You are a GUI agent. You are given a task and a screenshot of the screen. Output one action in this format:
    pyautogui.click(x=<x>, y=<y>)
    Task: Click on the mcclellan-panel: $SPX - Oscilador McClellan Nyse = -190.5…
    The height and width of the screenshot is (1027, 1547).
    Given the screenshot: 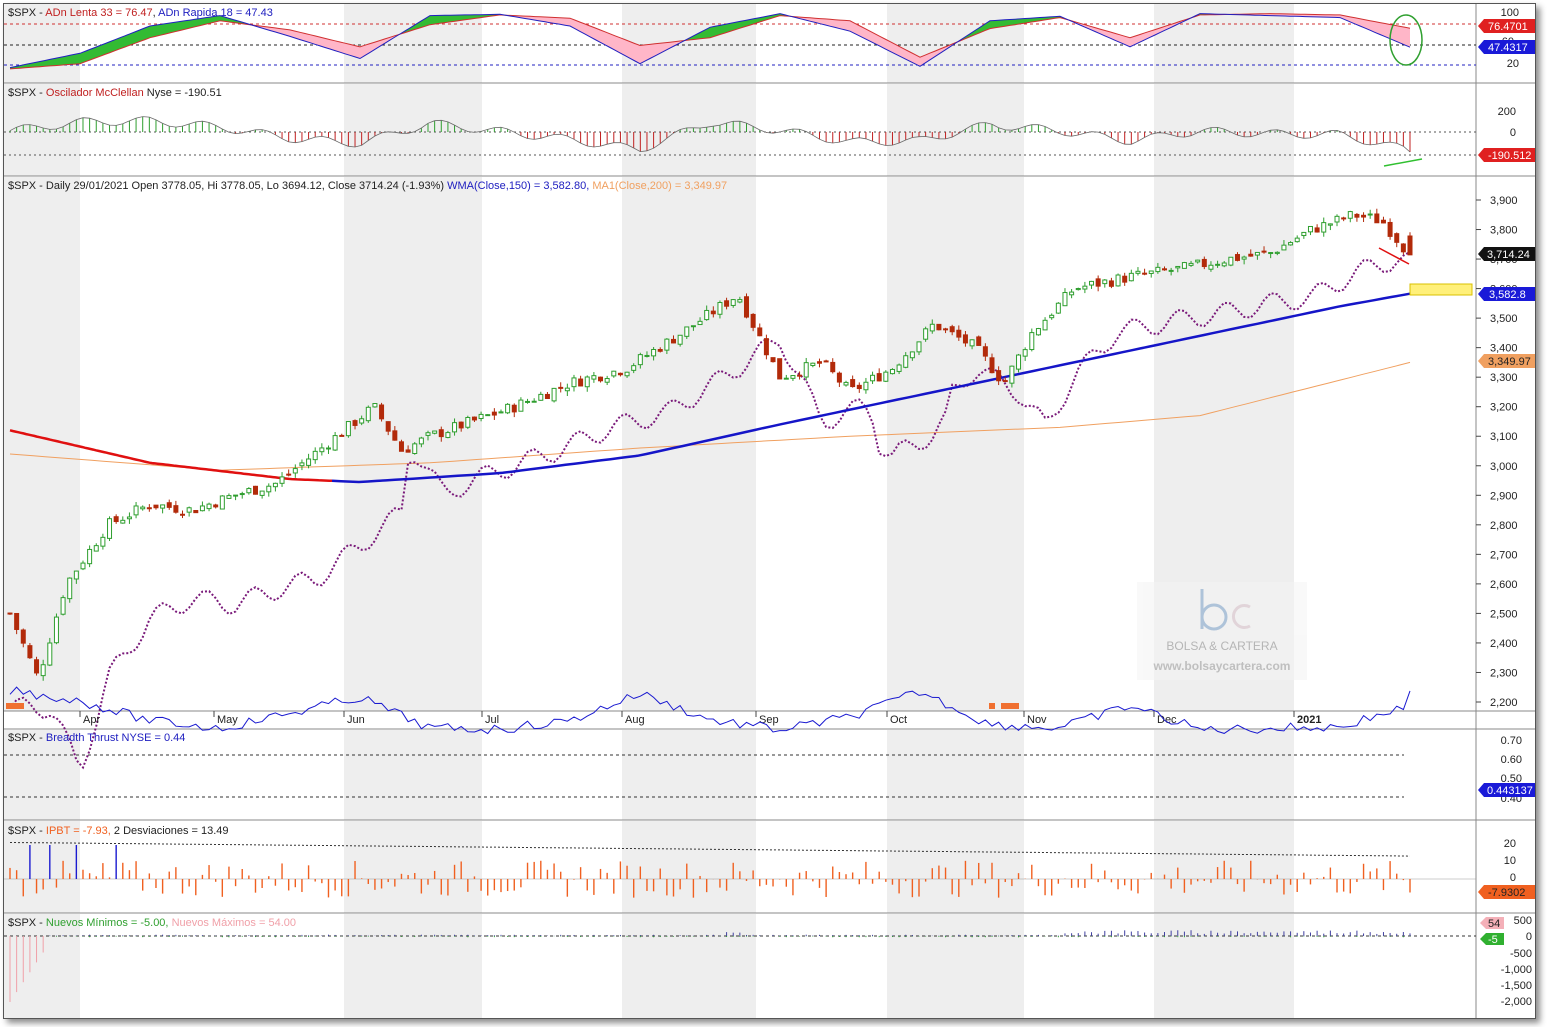 What is the action you would take?
    pyautogui.click(x=769, y=127)
    